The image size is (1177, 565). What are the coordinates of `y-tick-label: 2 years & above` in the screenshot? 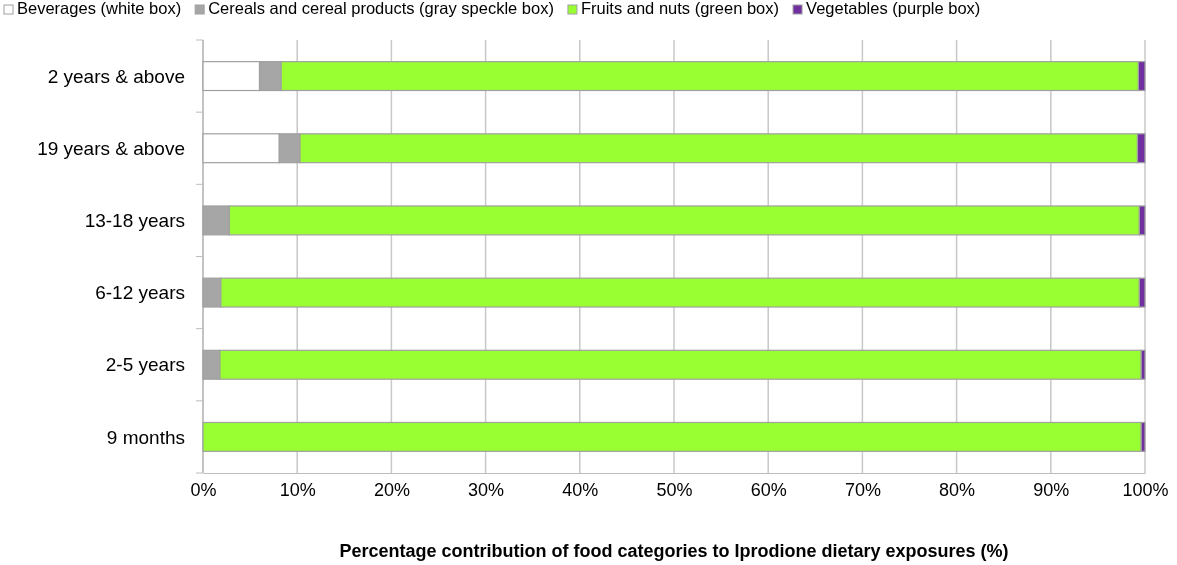 It's located at (116, 76).